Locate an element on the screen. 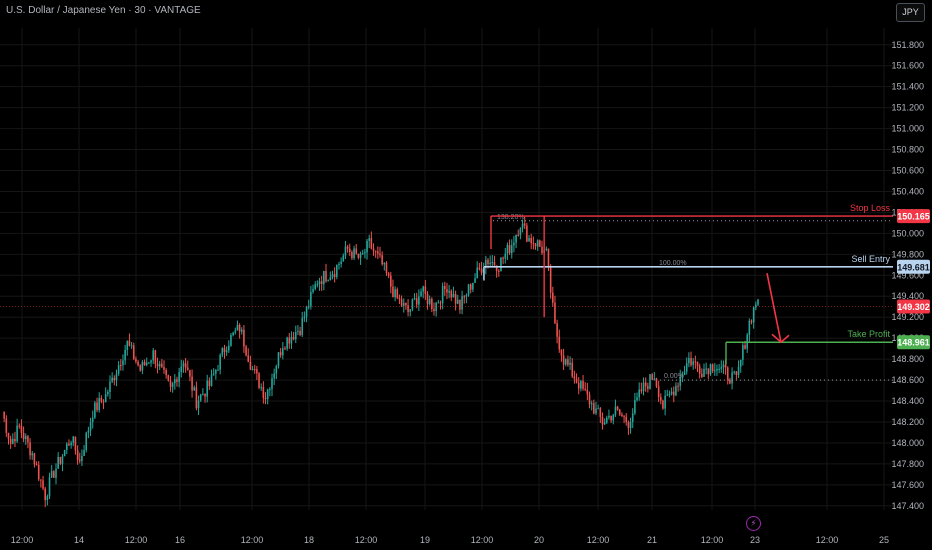 The image size is (932, 550). fib-level-label: 138.20% is located at coordinates (511, 217).